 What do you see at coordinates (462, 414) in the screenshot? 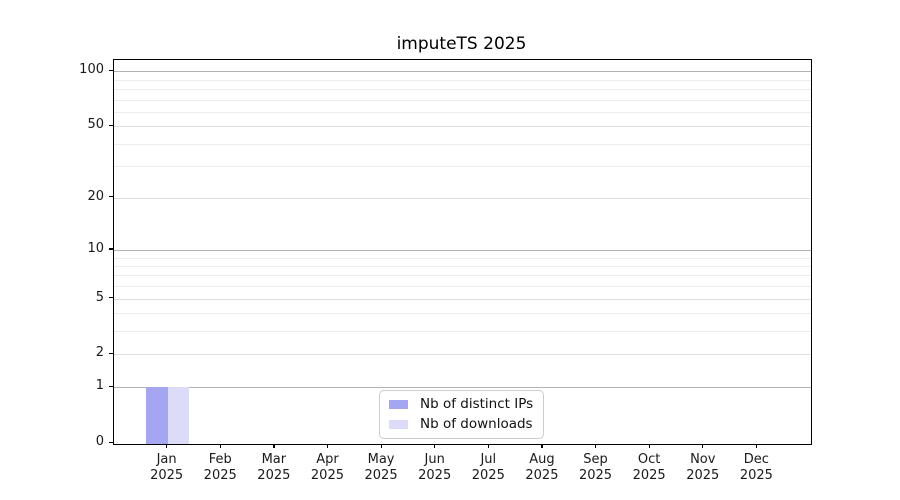
I see `legend: Nb of distinct IPs Nb of downloads` at bounding box center [462, 414].